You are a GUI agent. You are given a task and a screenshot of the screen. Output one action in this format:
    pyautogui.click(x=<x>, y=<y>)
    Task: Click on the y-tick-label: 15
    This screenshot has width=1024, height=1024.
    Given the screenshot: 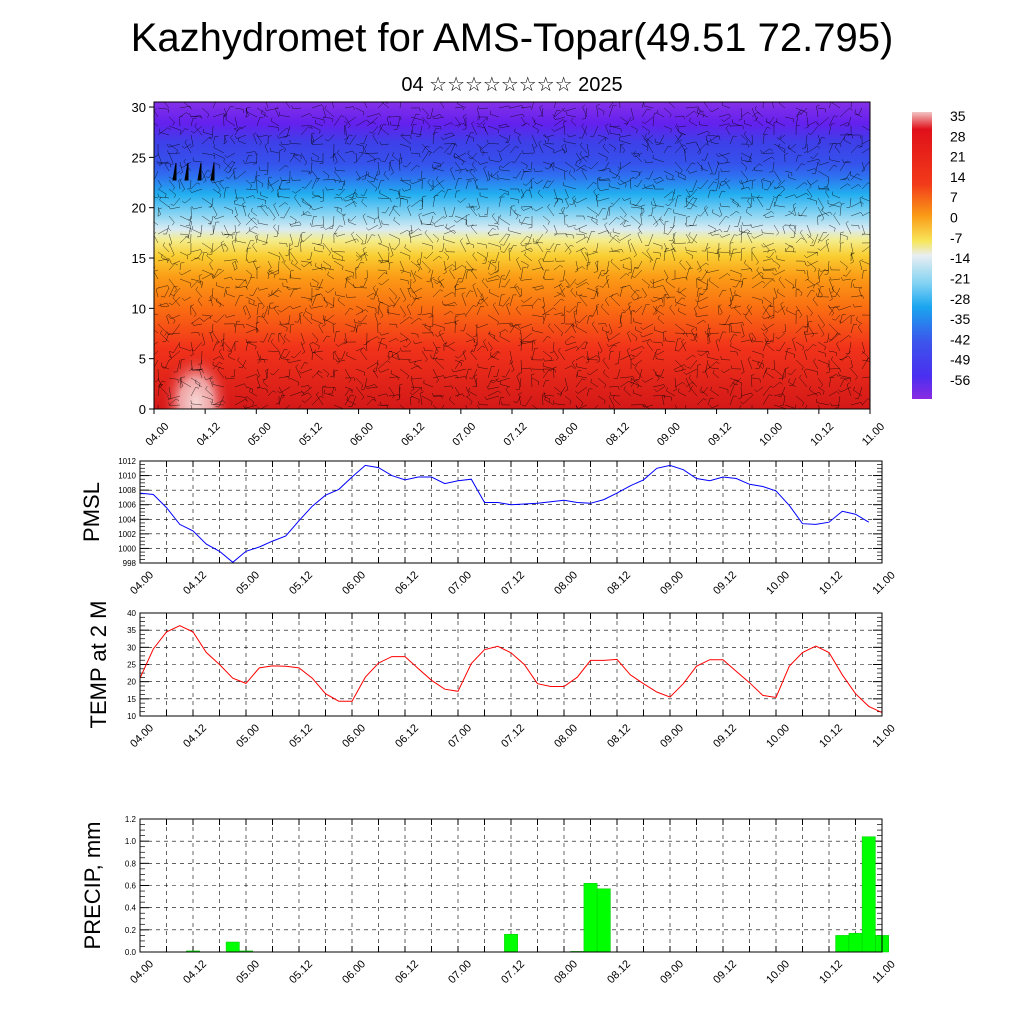 What is the action you would take?
    pyautogui.click(x=131, y=699)
    